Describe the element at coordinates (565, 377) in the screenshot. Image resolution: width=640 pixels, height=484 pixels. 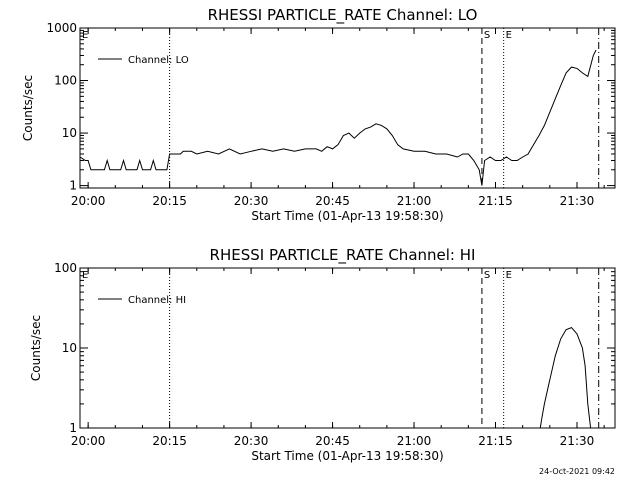
I see `series-line` at that location.